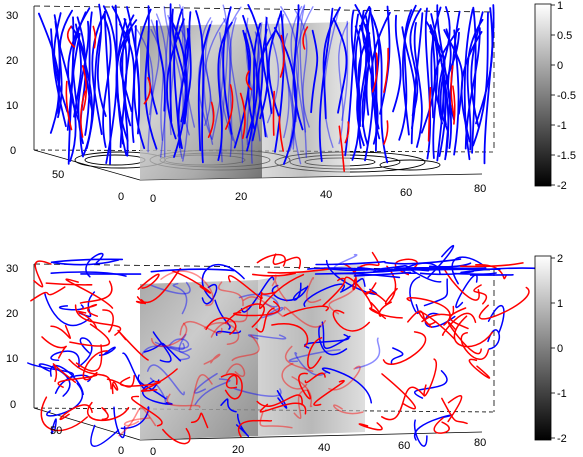 This screenshot has width=583, height=457. Describe the element at coordinates (12, 83) in the screenshot. I see `z-axis: 30 20 10 0` at that location.